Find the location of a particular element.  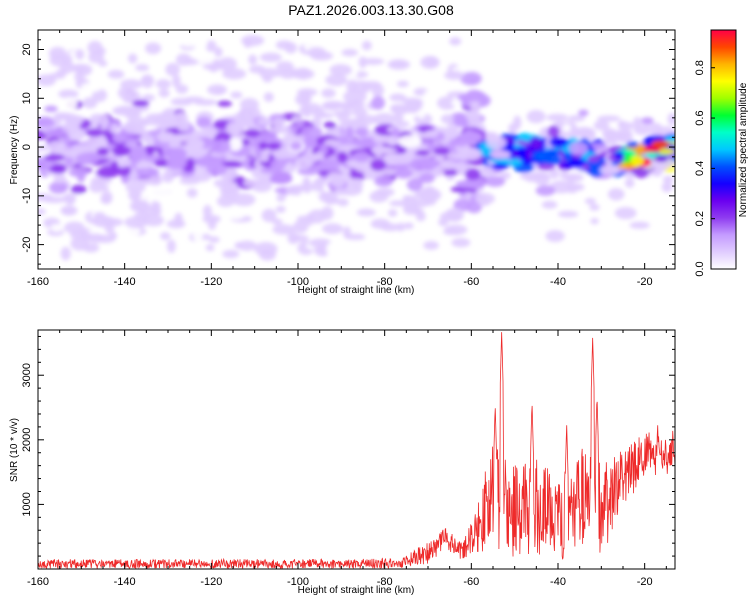

colorbar-gradient is located at coordinates (723, 149).